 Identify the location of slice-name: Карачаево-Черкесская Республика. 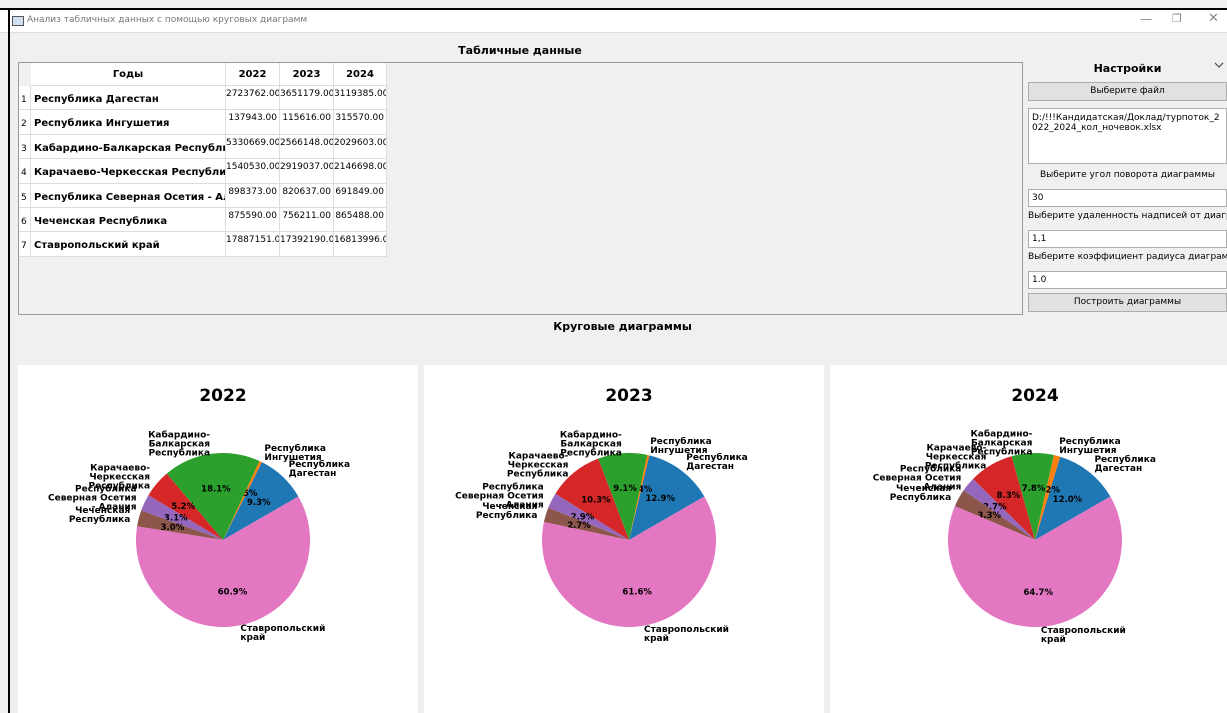
(537, 465).